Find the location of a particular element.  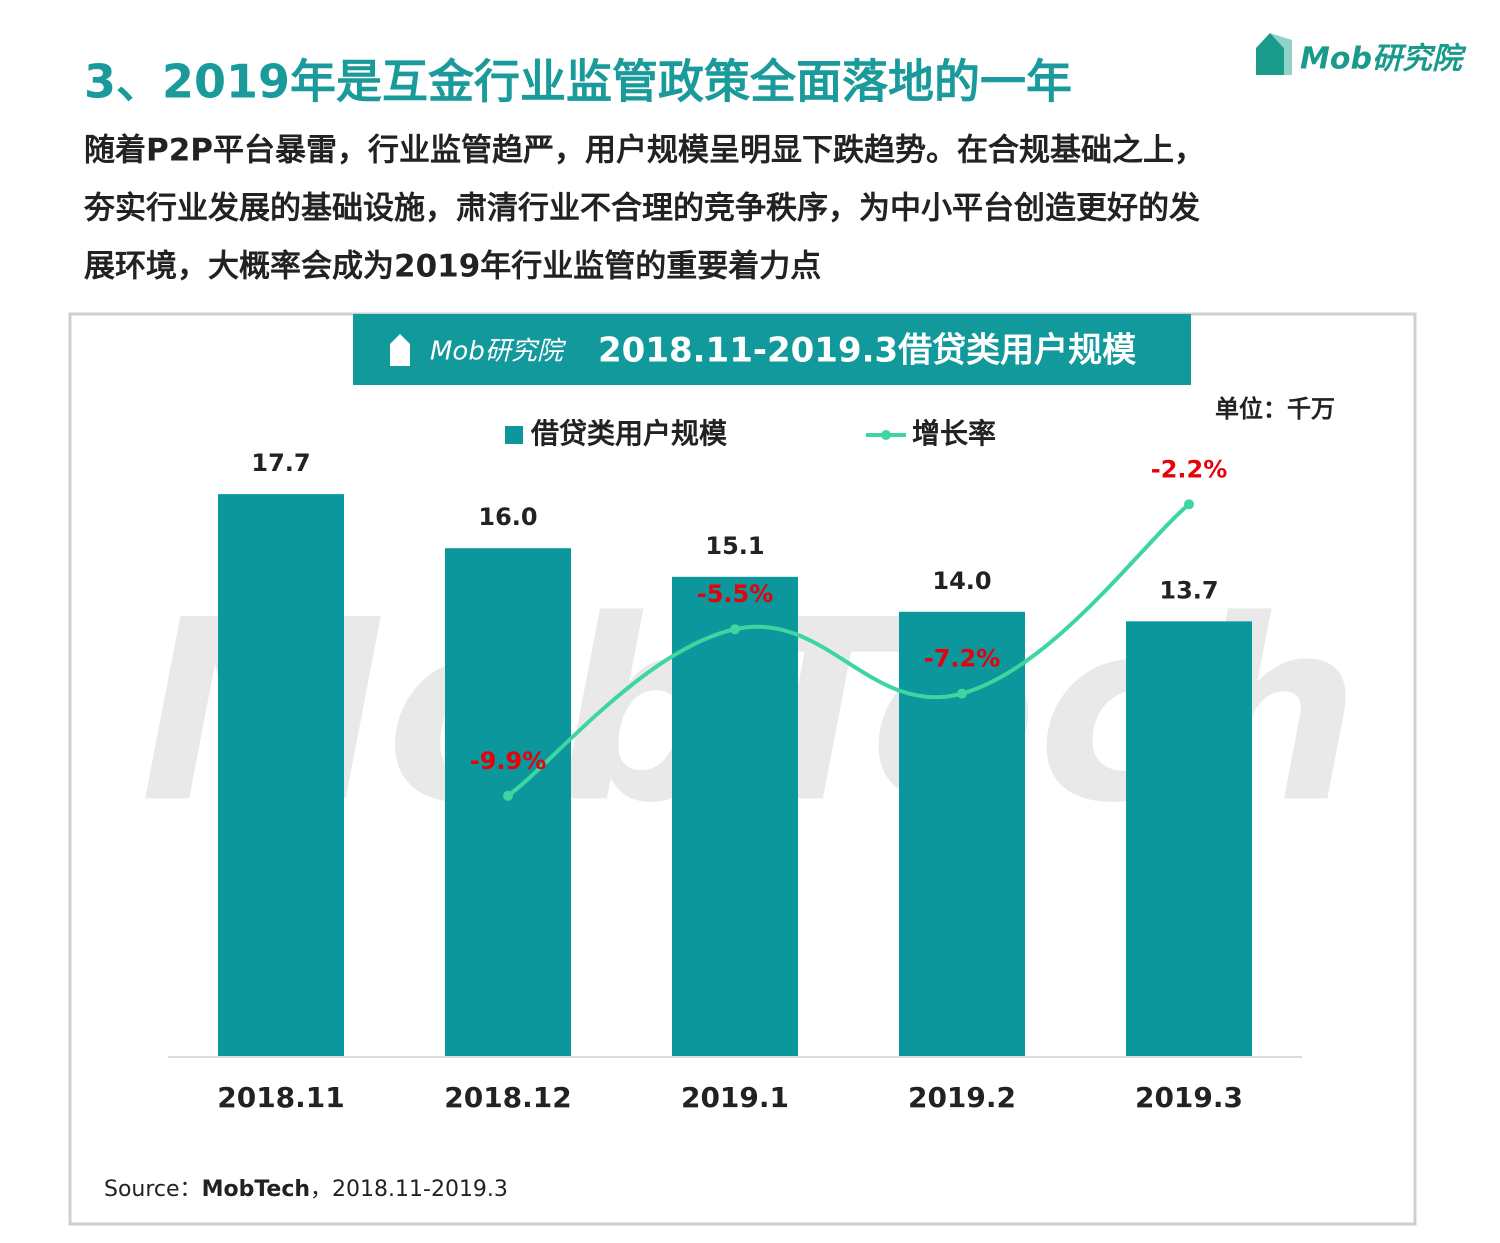

data-label: -5.5% is located at coordinates (735, 594).